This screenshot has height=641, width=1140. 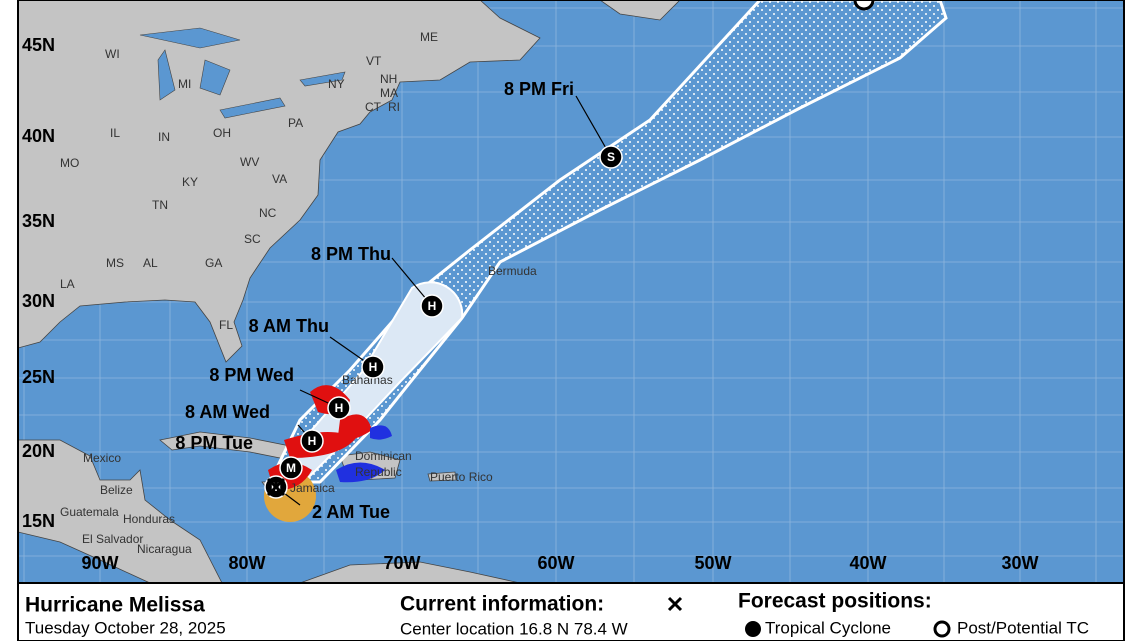 I want to click on forecast-title: Forecast positions:, so click(x=835, y=601).